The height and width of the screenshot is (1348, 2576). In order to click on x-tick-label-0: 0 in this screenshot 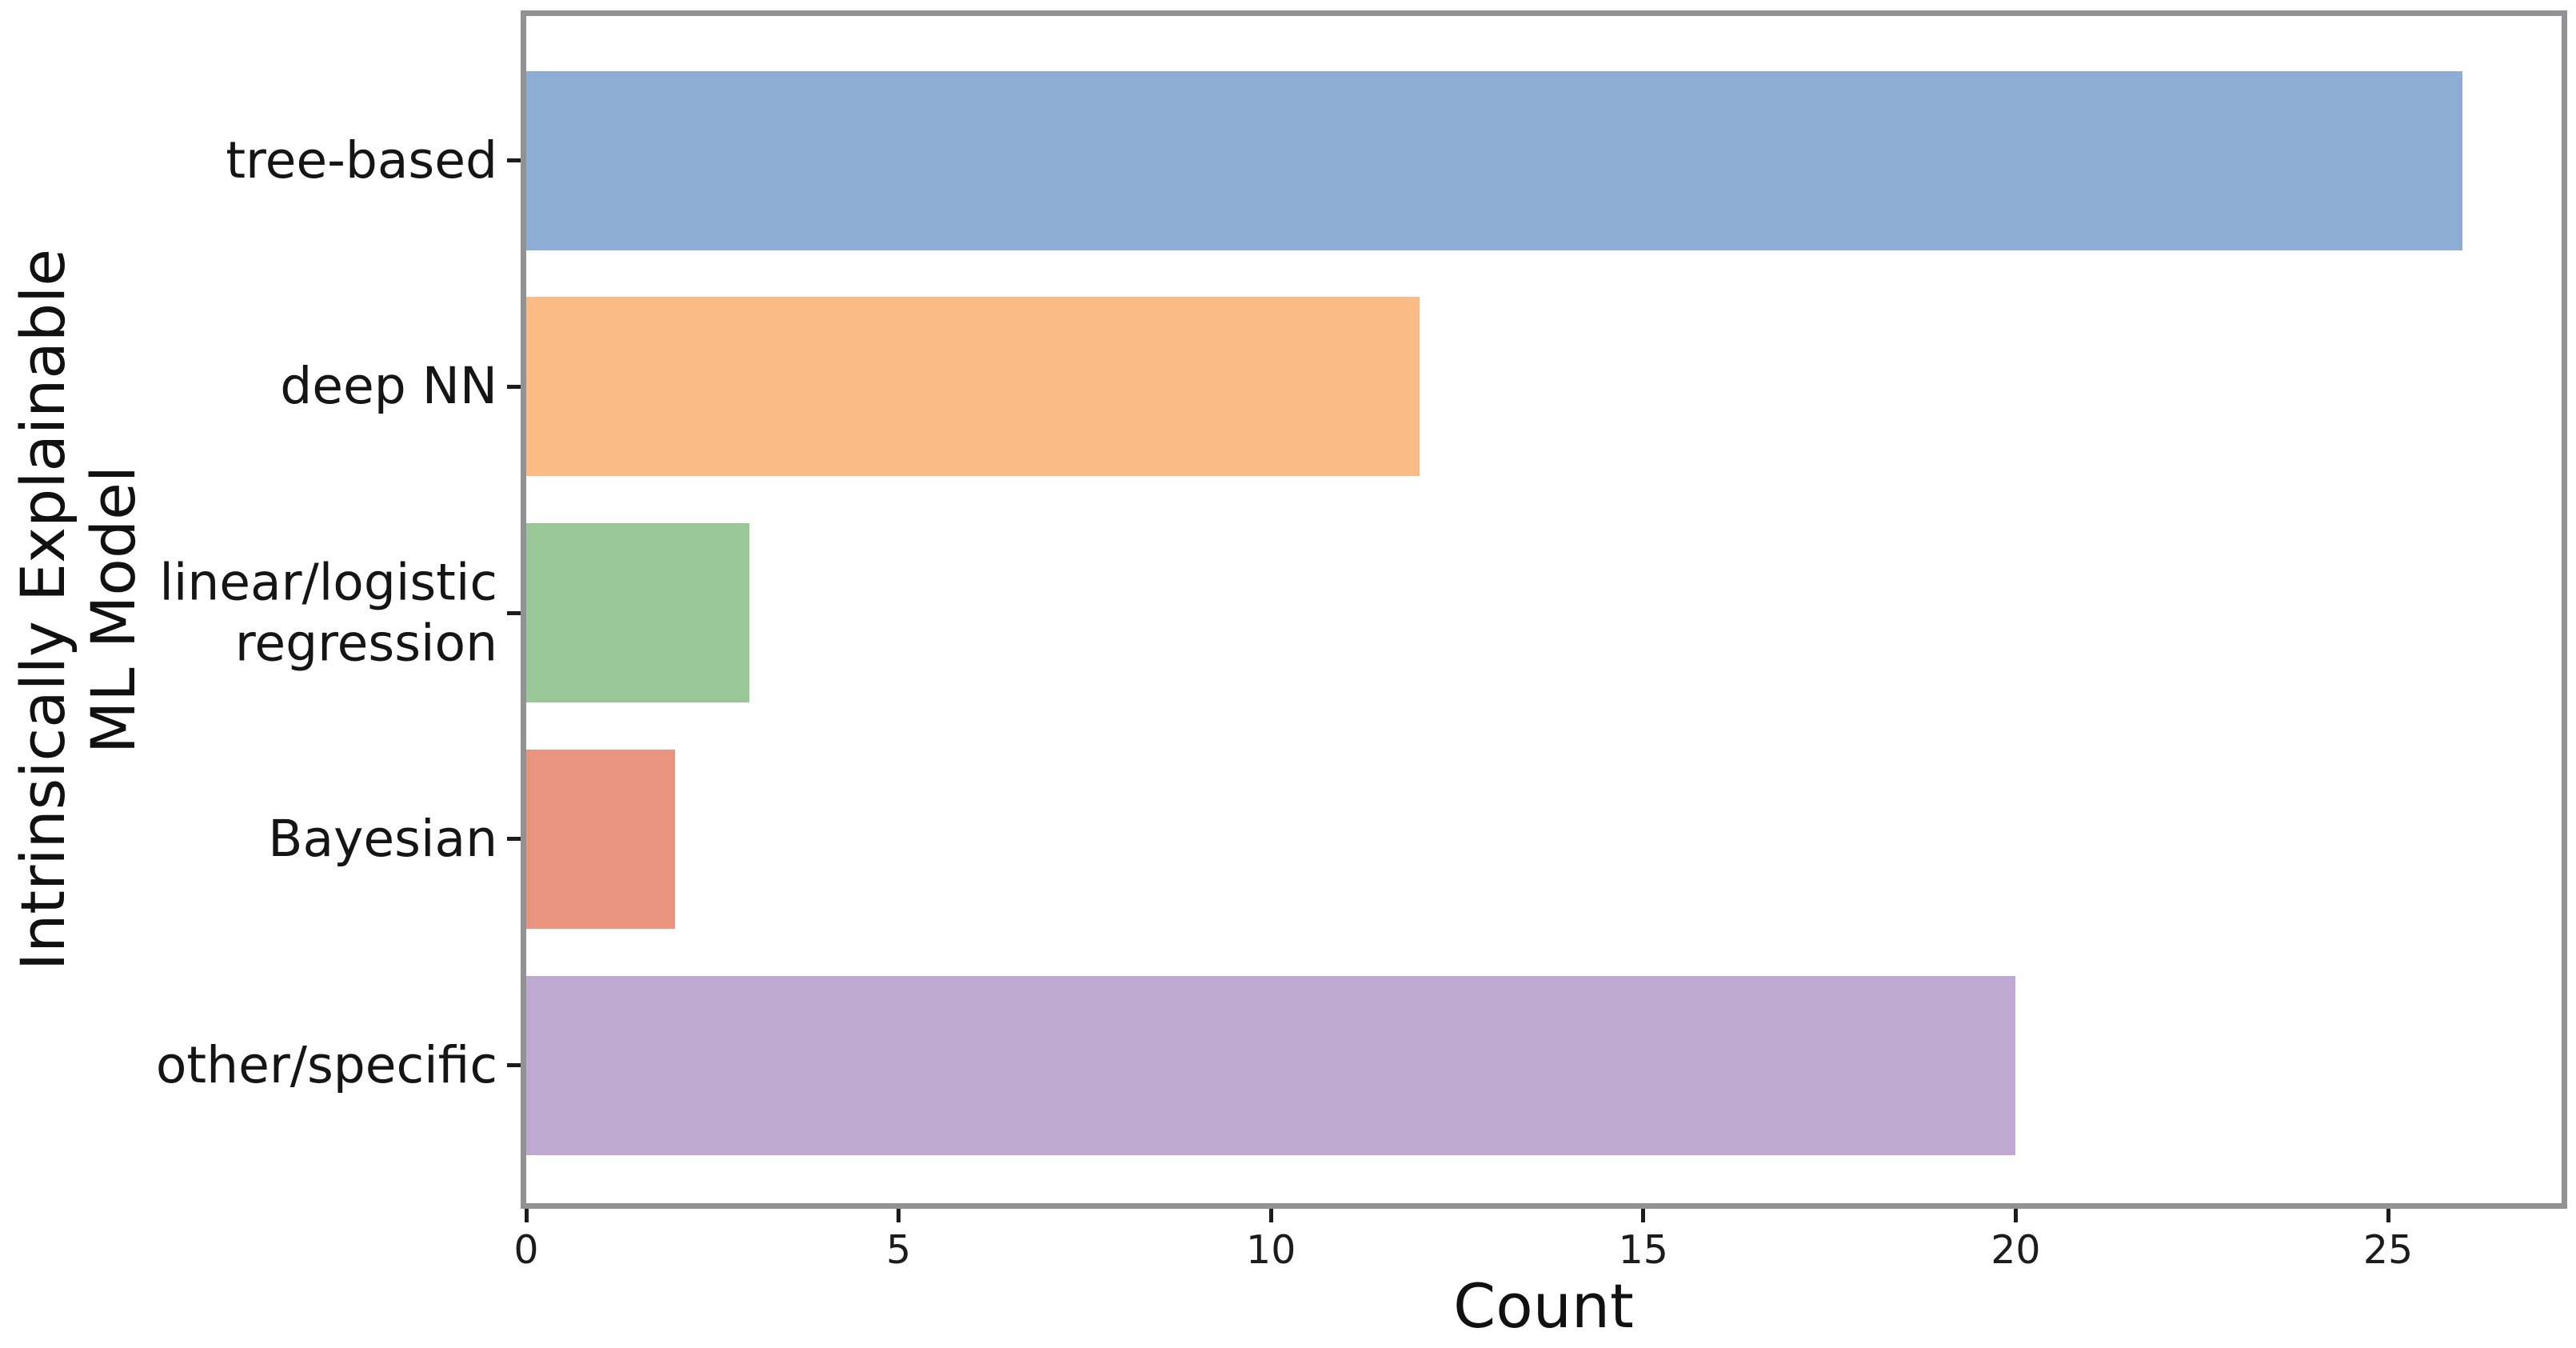, I will do `click(526, 1250)`.